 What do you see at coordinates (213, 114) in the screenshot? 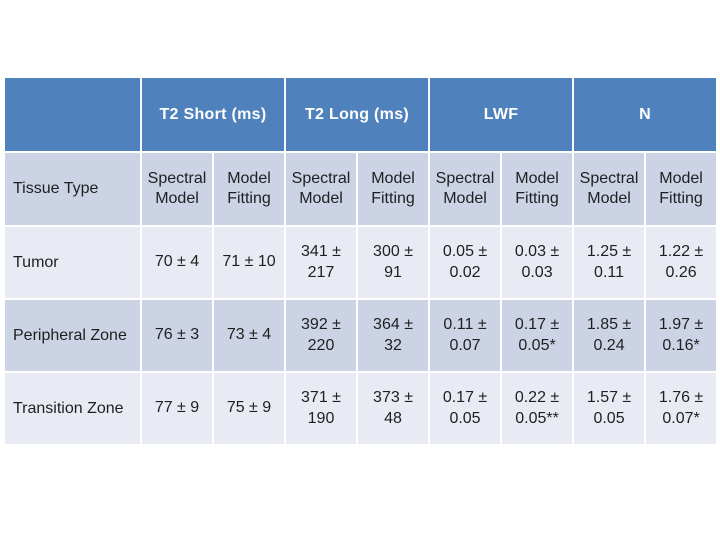
I see `group-header-t2-short-ms: T2 Short (ms)` at bounding box center [213, 114].